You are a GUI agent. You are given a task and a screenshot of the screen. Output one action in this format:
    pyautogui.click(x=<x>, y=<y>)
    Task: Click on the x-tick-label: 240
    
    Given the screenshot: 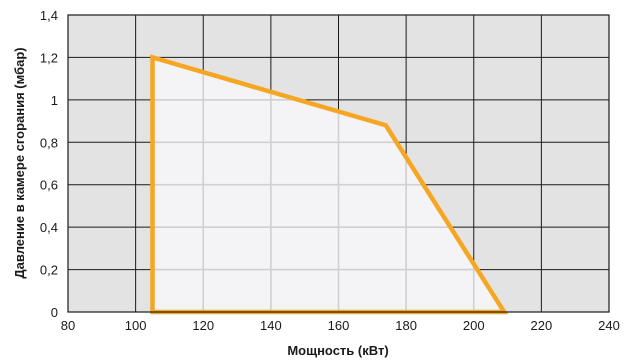 What is the action you would take?
    pyautogui.click(x=609, y=325)
    